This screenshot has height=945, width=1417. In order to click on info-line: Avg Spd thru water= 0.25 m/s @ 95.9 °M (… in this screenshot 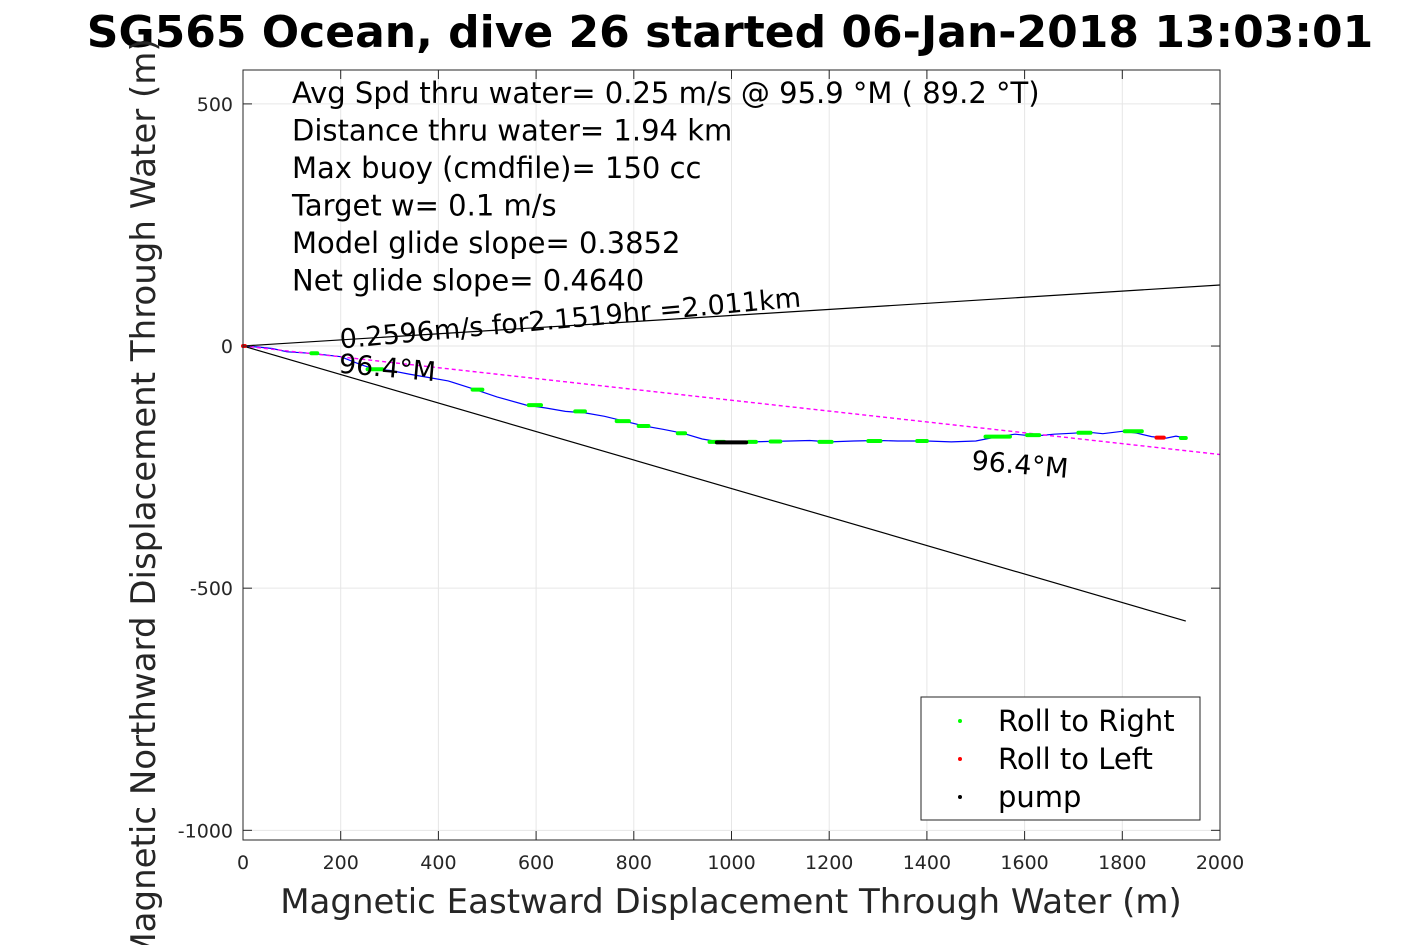, I will do `click(666, 93)`.